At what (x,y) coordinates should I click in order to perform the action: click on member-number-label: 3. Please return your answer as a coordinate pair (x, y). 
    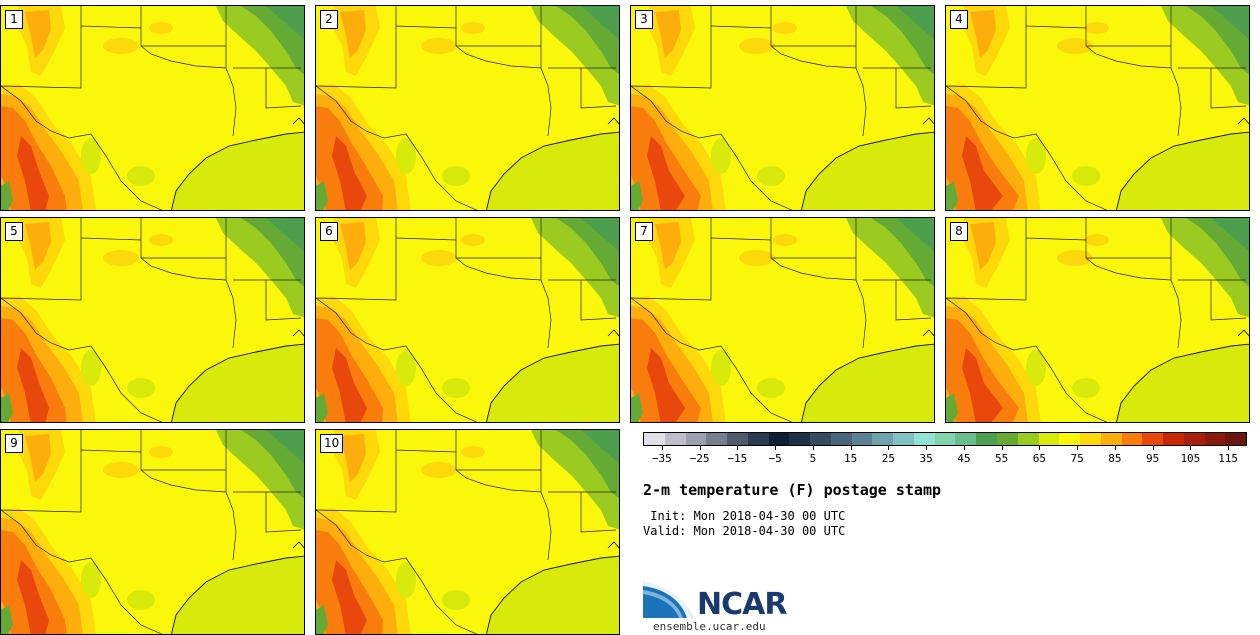
    Looking at the image, I should click on (644, 19).